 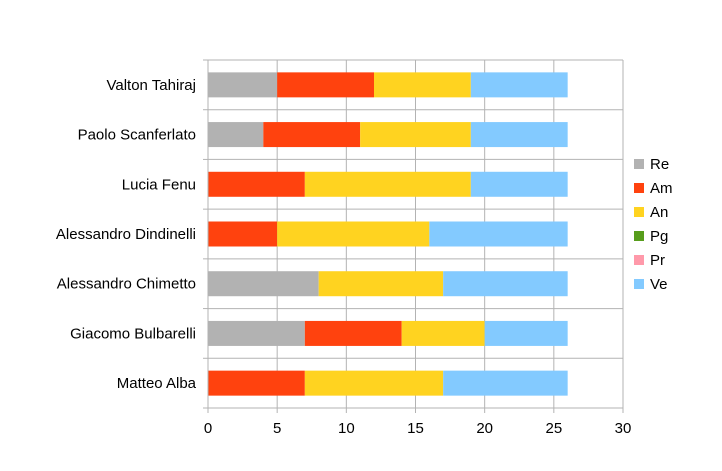 I want to click on category-label: Giacomo Bulbarelli, so click(x=133, y=333).